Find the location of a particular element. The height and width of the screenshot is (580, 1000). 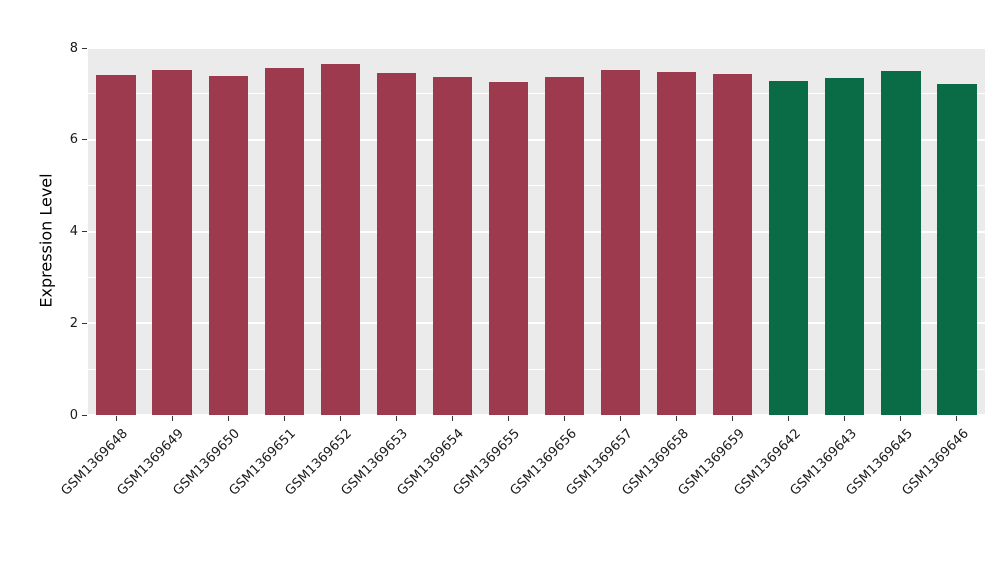

bar-GSM1369648 is located at coordinates (116, 244).